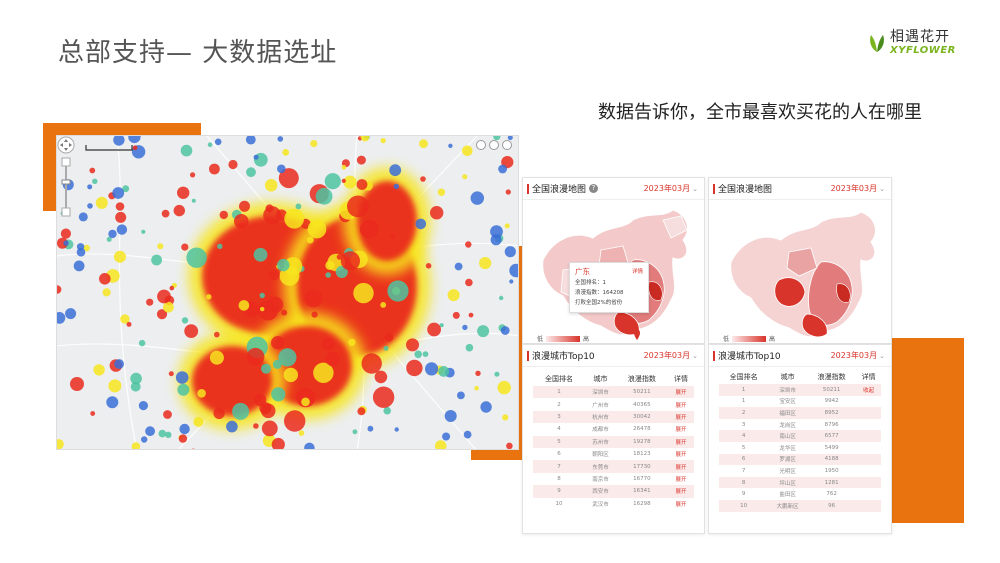 This screenshot has width=1000, height=563. What do you see at coordinates (613, 504) in the screenshot?
I see `table-row: 10 武汉市 16298 展开` at bounding box center [613, 504].